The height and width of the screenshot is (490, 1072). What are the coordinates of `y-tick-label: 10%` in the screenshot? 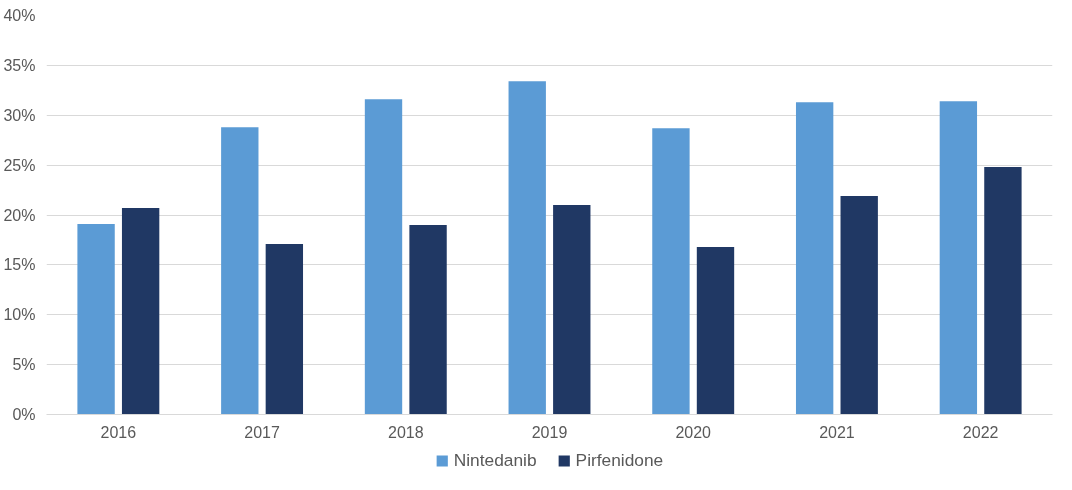 It's located at (19, 315).